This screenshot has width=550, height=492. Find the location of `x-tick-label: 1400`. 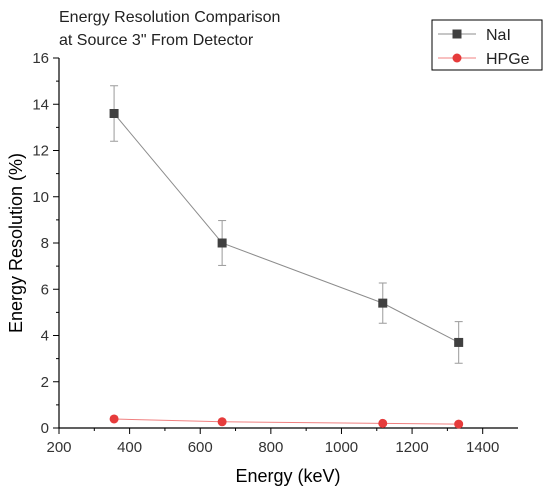

x-tick-label: 1400 is located at coordinates (482, 447).